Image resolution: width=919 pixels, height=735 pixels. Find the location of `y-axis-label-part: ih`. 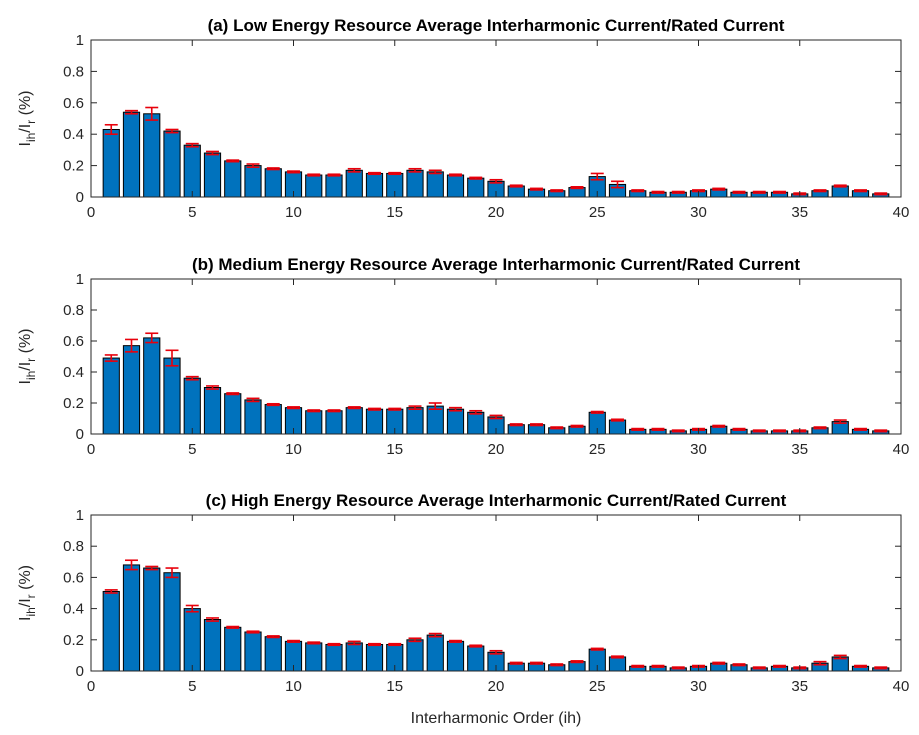

y-axis-label-part: ih is located at coordinates (31, 375).